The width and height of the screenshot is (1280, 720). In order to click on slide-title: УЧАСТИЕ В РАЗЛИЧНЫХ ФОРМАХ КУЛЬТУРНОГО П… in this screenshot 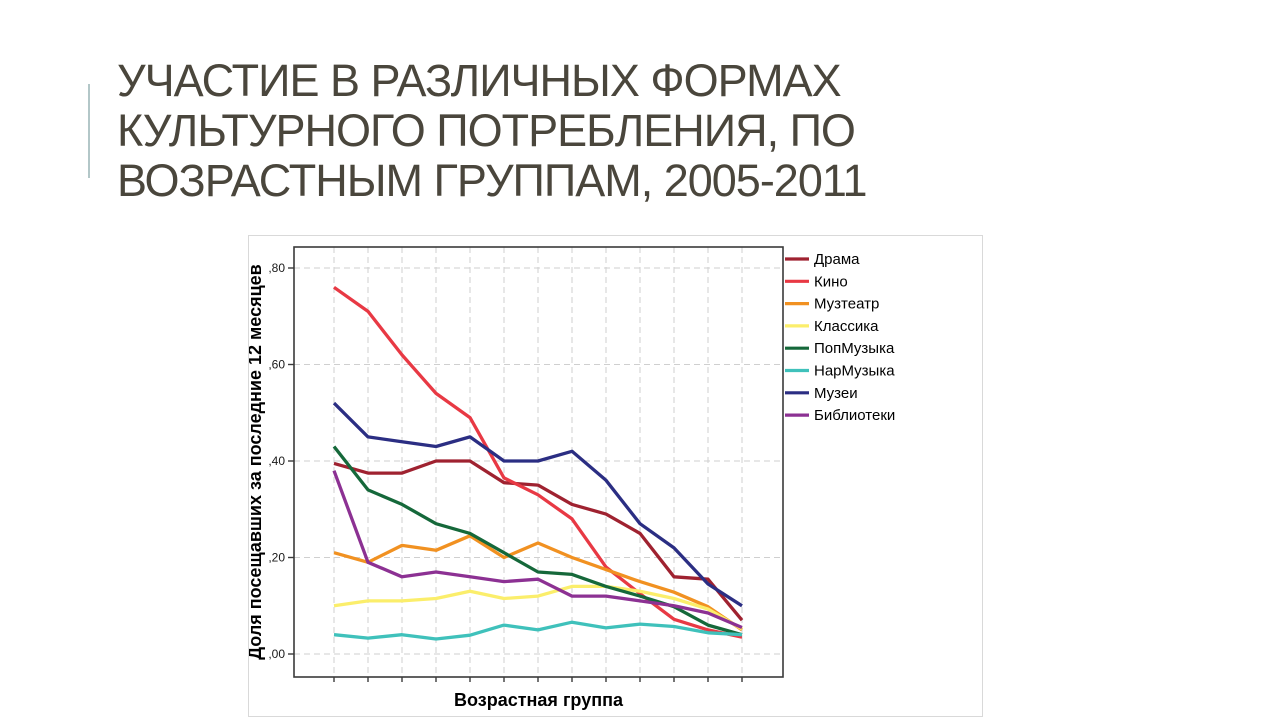, I will do `click(567, 131)`.